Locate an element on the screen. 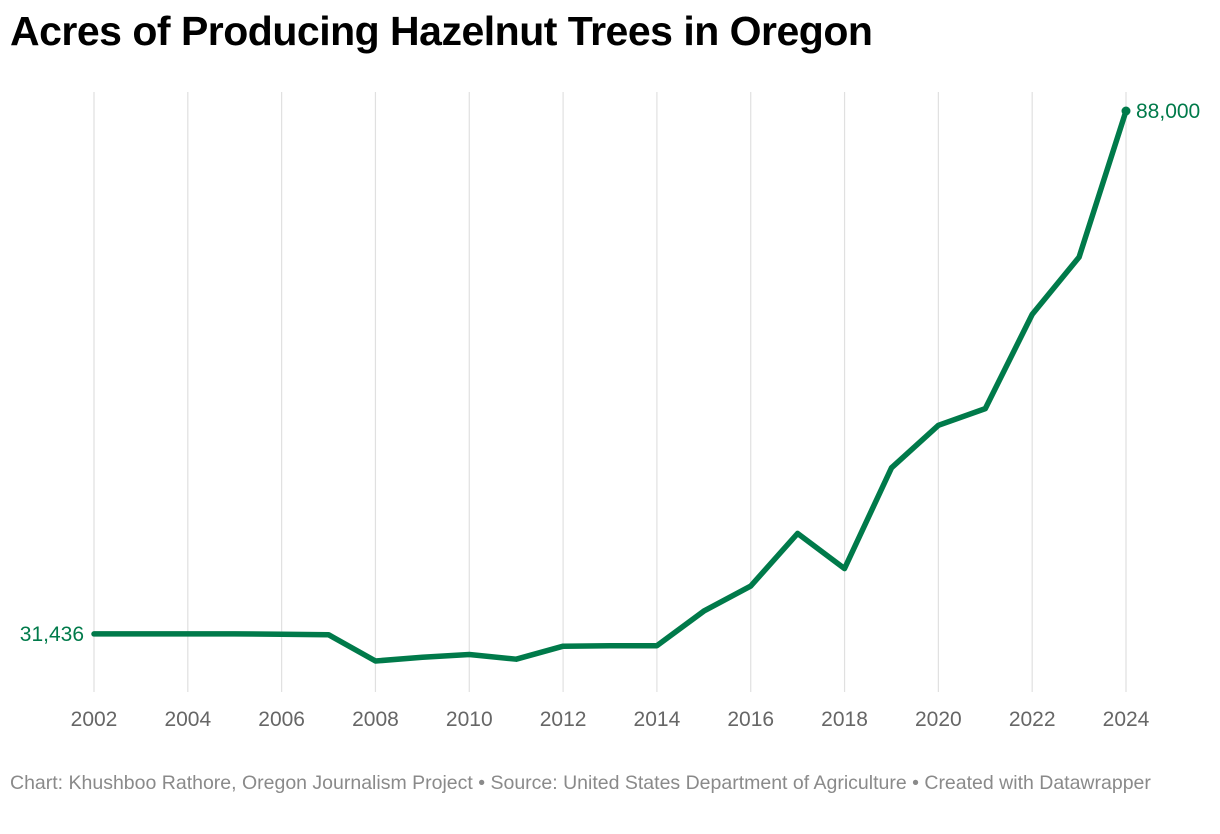  x-tick-label-2014: 2014 is located at coordinates (657, 719).